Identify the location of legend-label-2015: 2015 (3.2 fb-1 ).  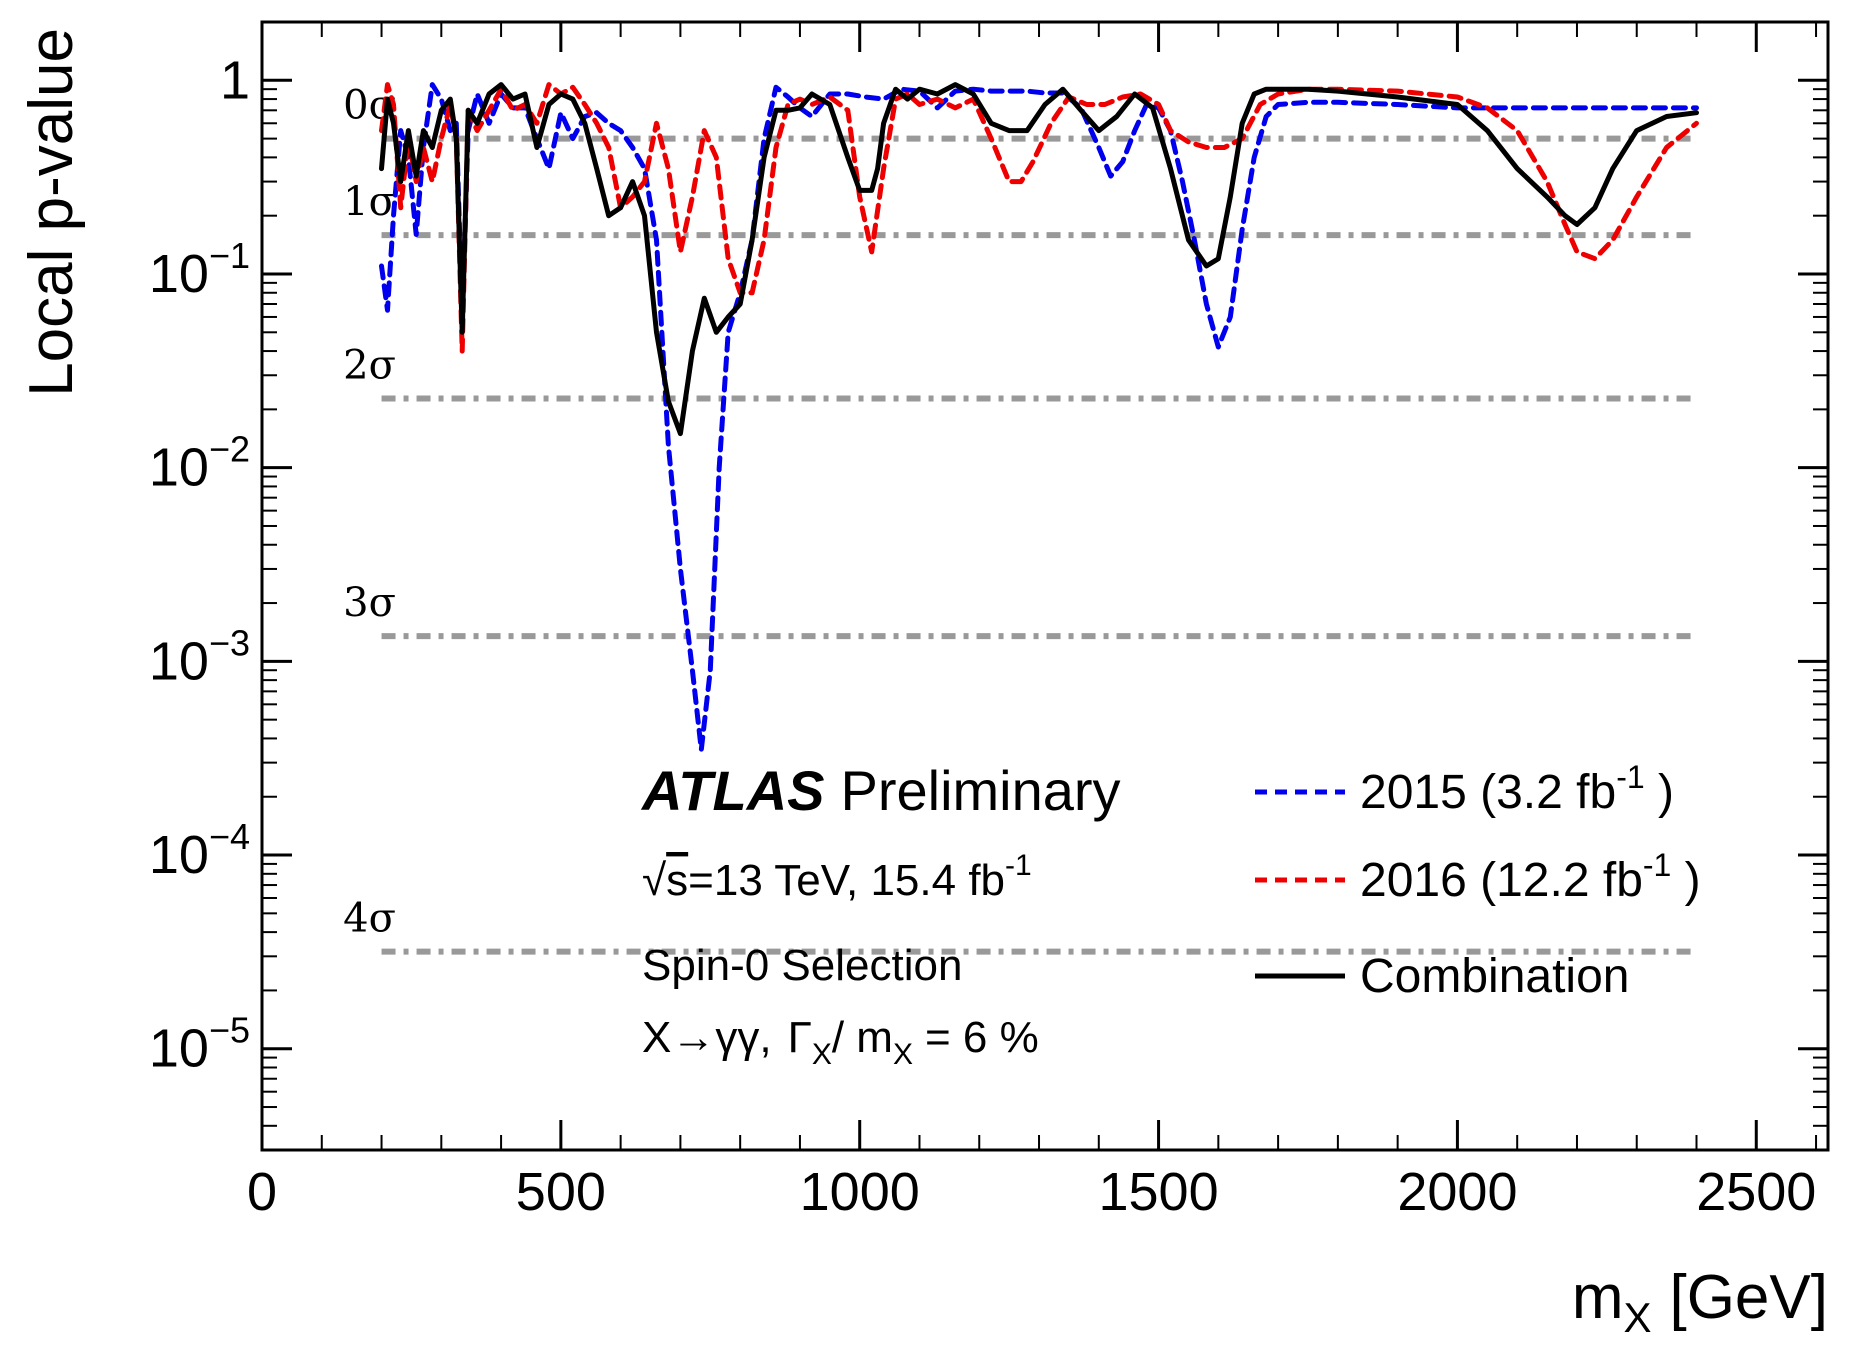
(1517, 789).